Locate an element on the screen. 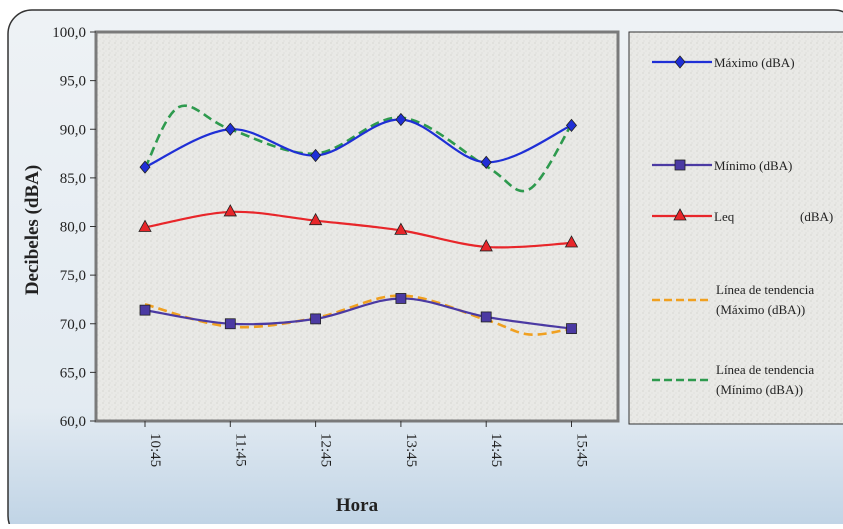  legend-label: (Mínimo (dBA)) is located at coordinates (759, 389).